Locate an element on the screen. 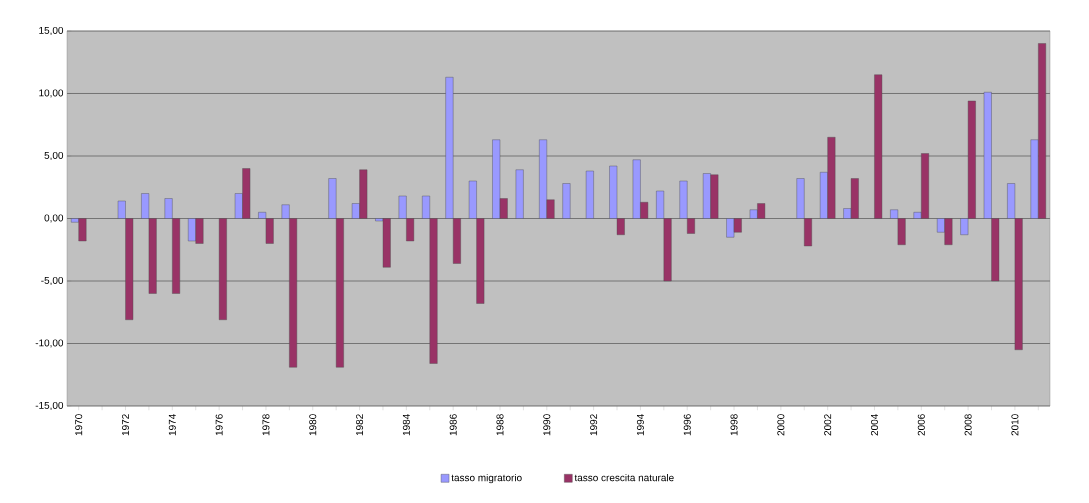  x-tick-label: 2010 is located at coordinates (1015, 425).